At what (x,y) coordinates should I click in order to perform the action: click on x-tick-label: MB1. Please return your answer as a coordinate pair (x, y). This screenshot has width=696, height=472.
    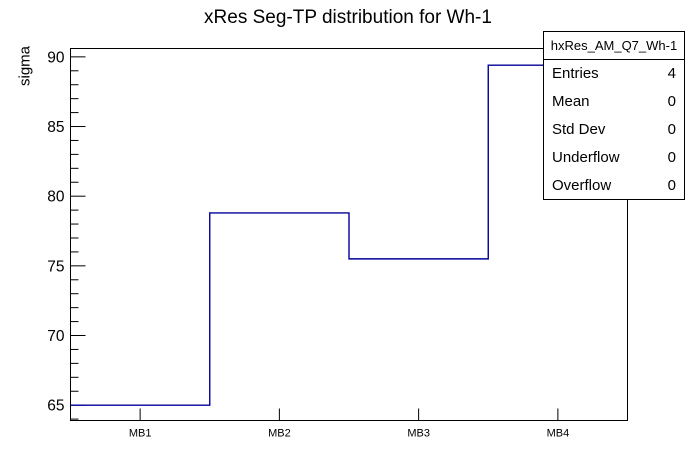
    Looking at the image, I should click on (140, 434).